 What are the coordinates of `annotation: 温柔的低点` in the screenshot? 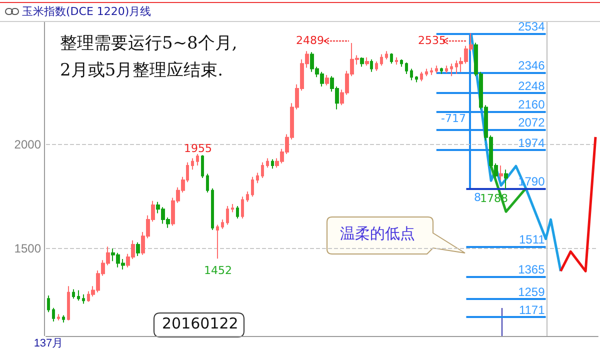 It's located at (377, 233).